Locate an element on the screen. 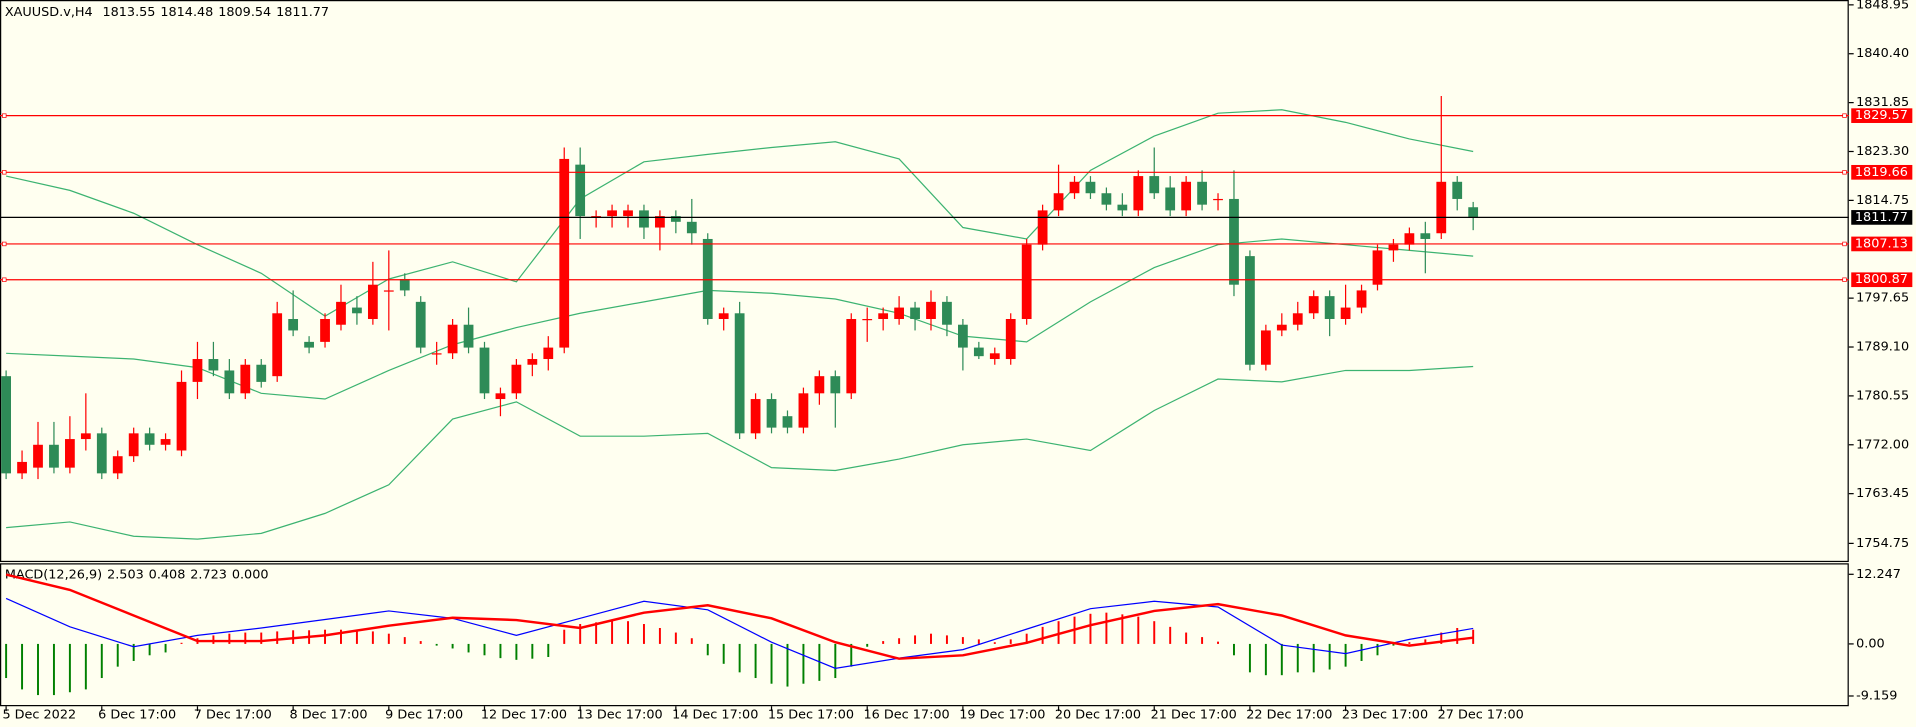 This screenshot has width=1916, height=727. x-tick-label: 8 Dec 17:00 is located at coordinates (328, 714).